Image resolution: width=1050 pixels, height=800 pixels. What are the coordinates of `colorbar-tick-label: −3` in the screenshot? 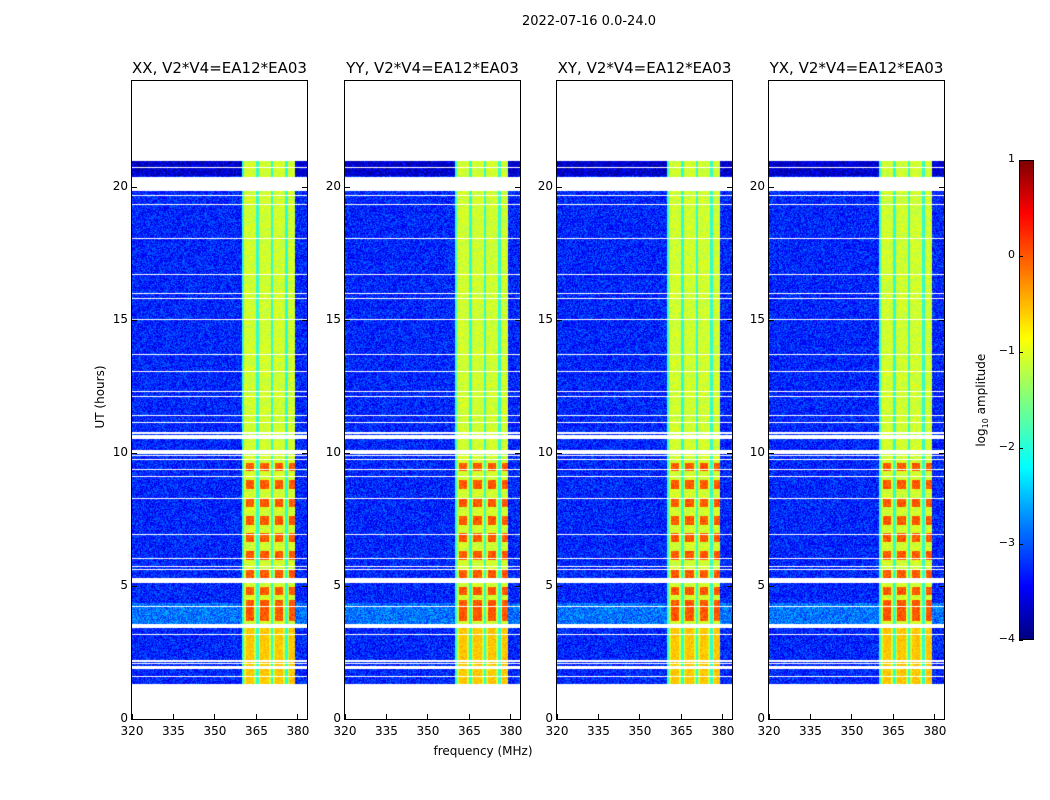 It's located at (1006, 542).